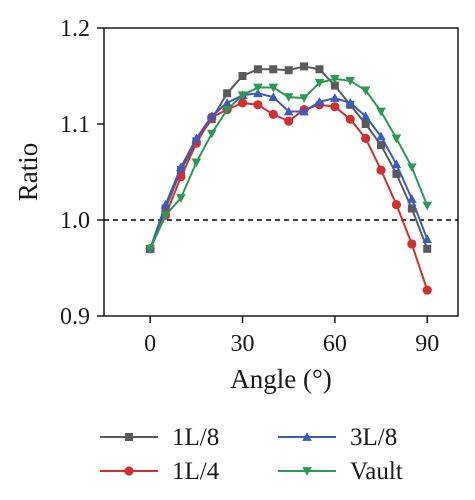 The image size is (475, 500). I want to click on y-axis-title: Ratio, so click(28, 172).